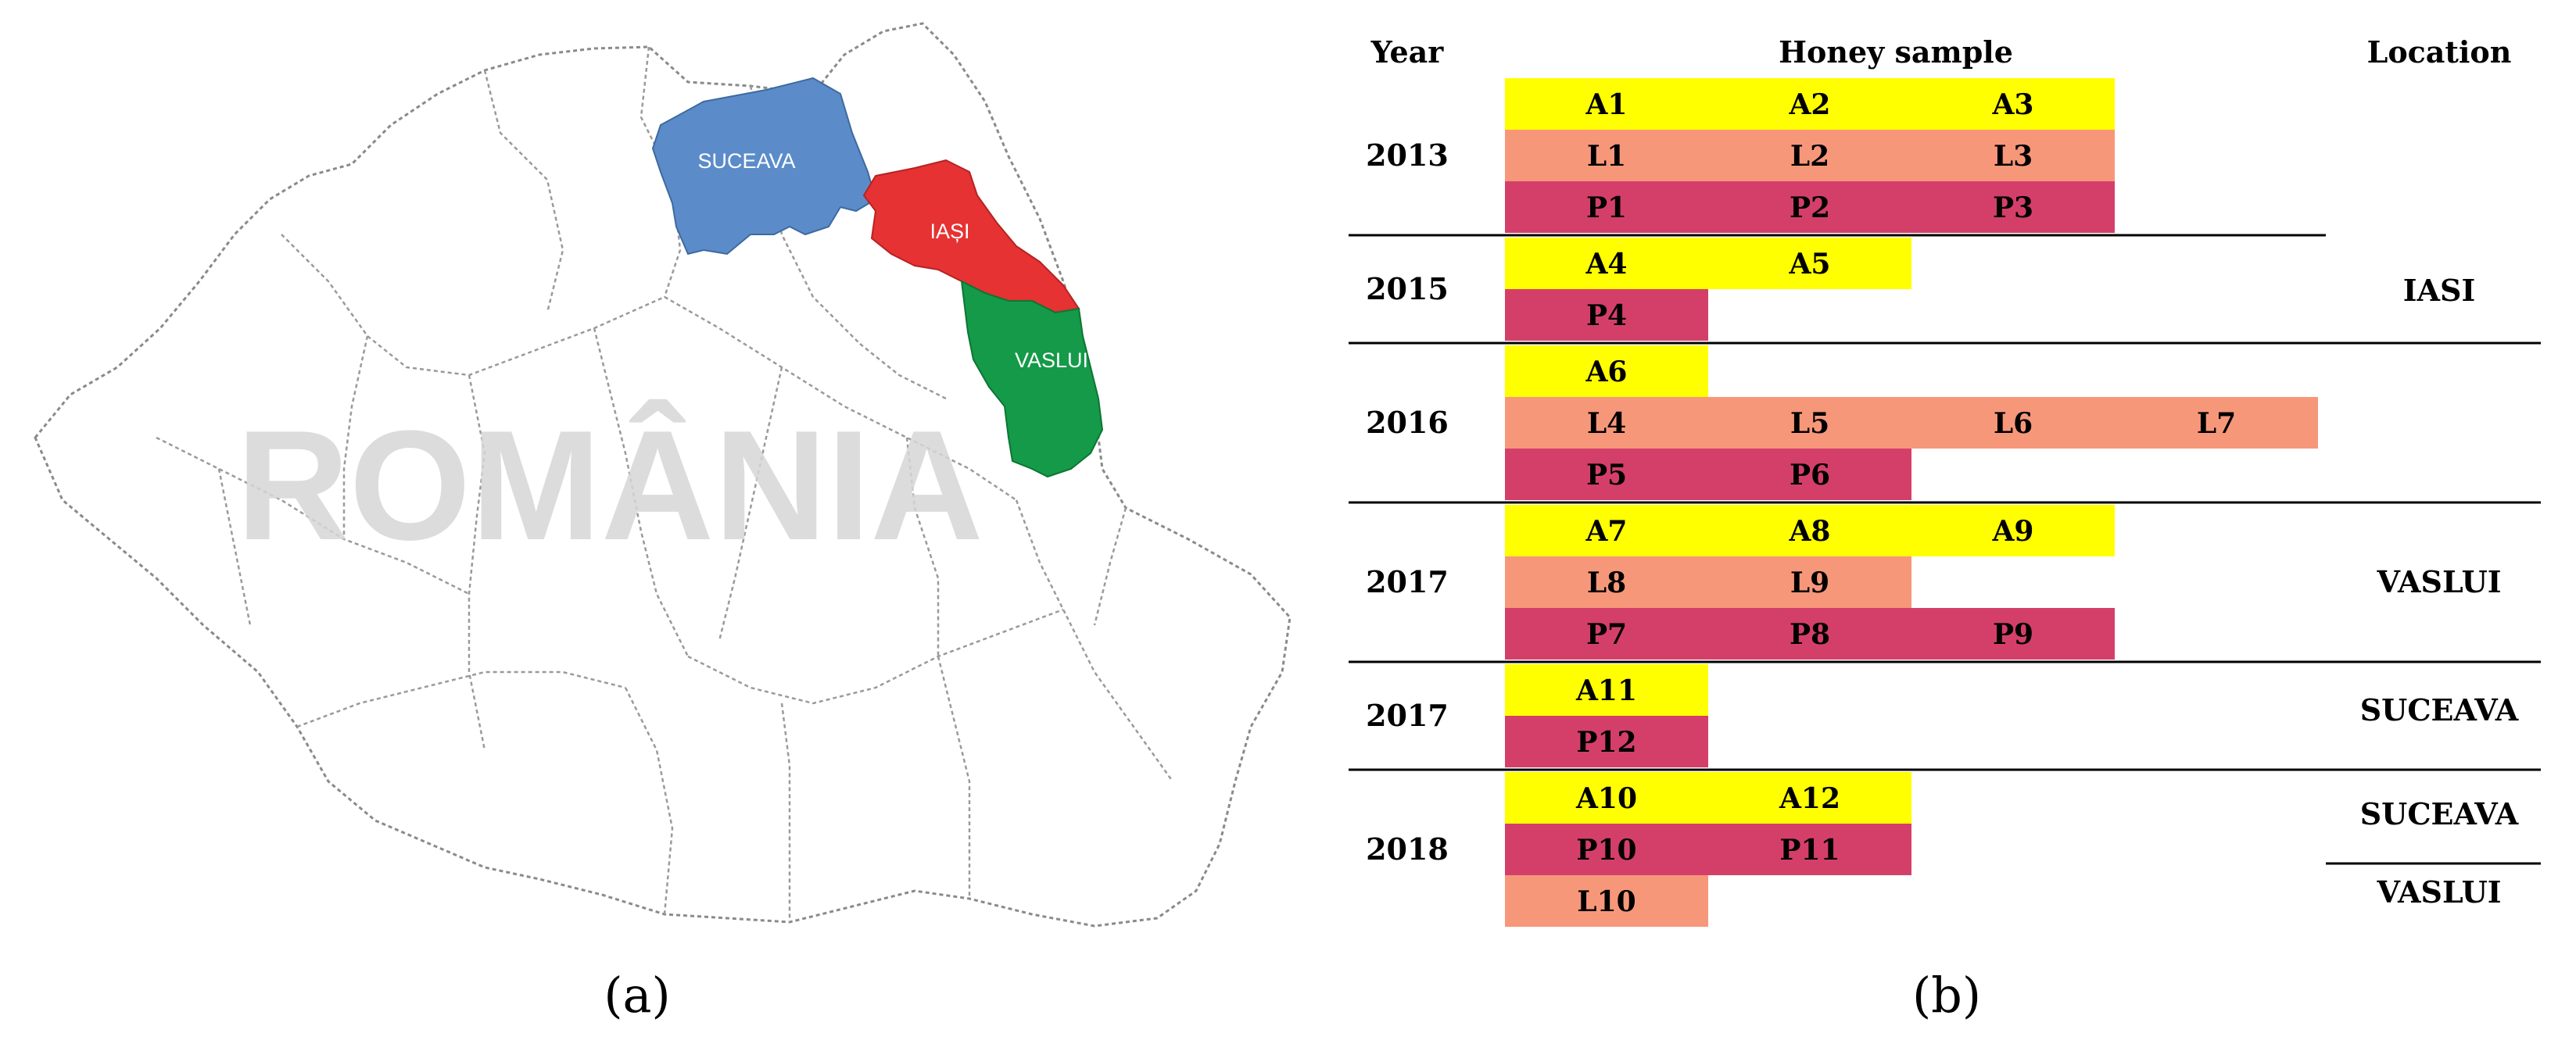 This screenshot has height=1044, width=2576. Describe the element at coordinates (1032, 379) in the screenshot. I see `region-vaslui` at that location.